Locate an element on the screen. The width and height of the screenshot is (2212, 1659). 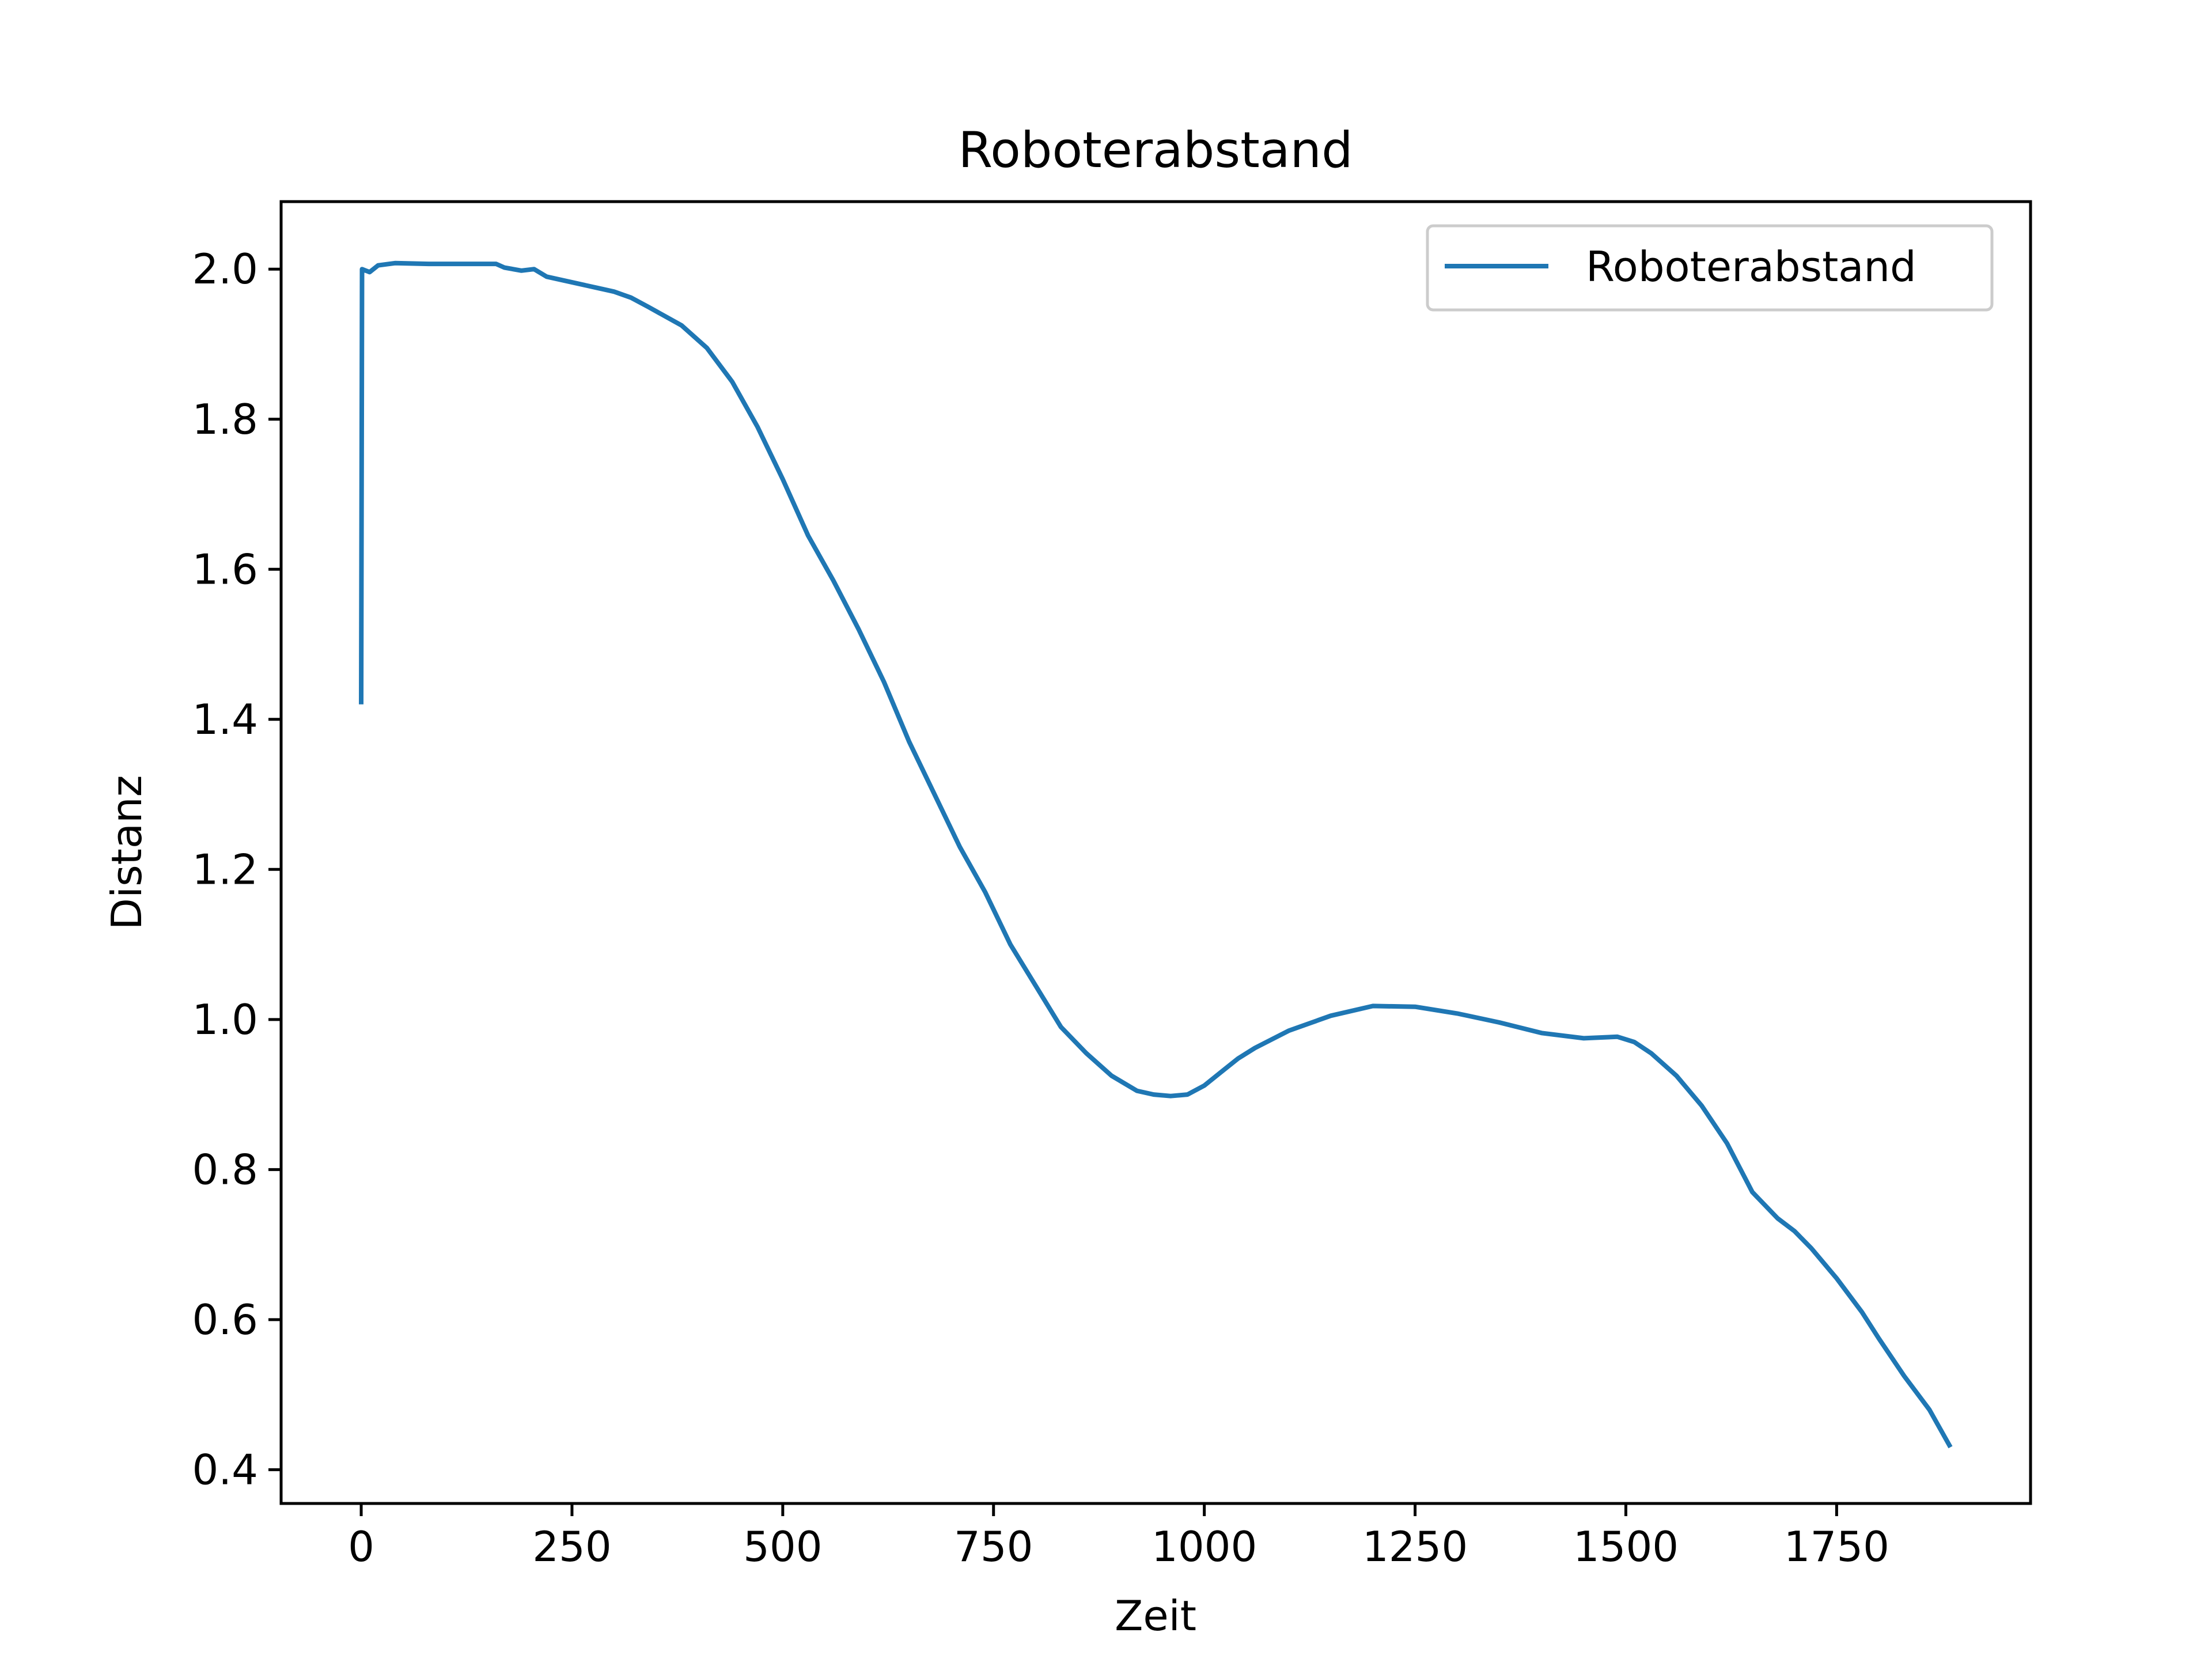
y-tick-label: 1.4 is located at coordinates (225, 719).